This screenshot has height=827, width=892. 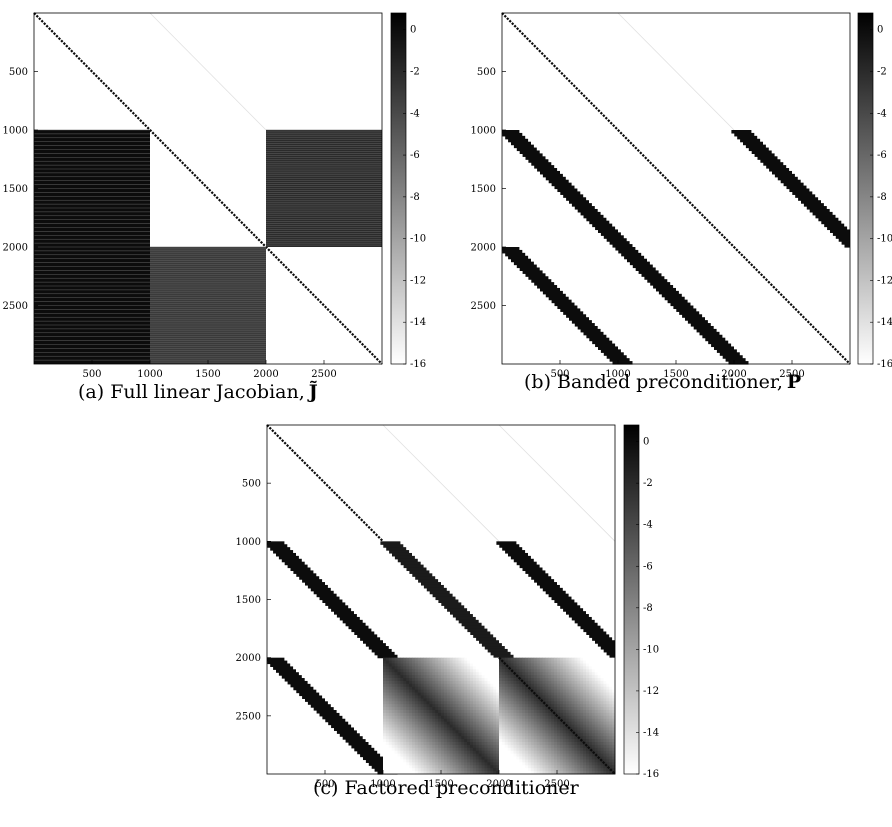 What do you see at coordinates (651, 691) in the screenshot?
I see `colorbar-tick-label: -12` at bounding box center [651, 691].